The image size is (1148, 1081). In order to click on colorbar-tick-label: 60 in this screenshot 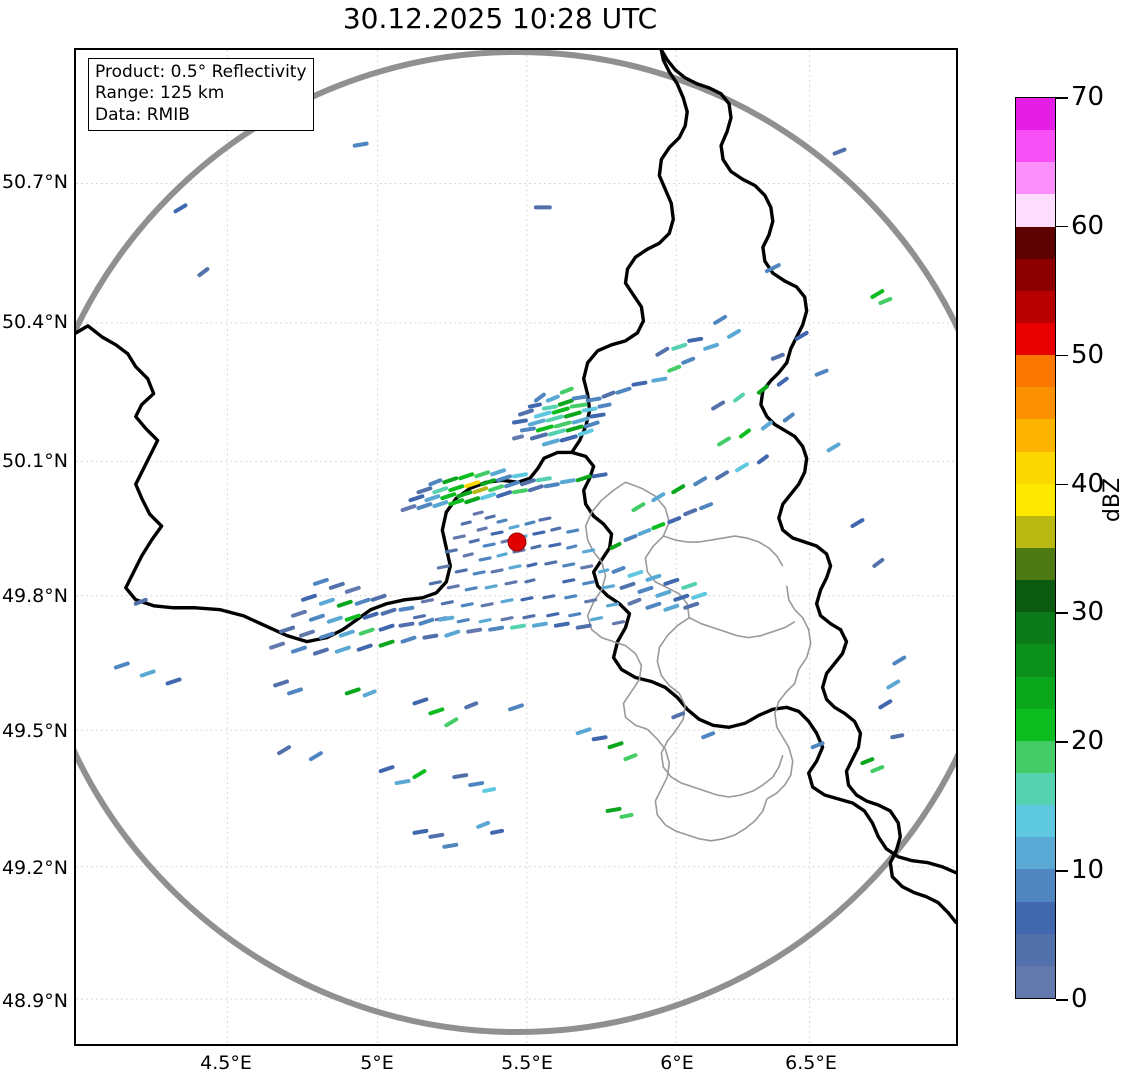, I will do `click(1088, 225)`.